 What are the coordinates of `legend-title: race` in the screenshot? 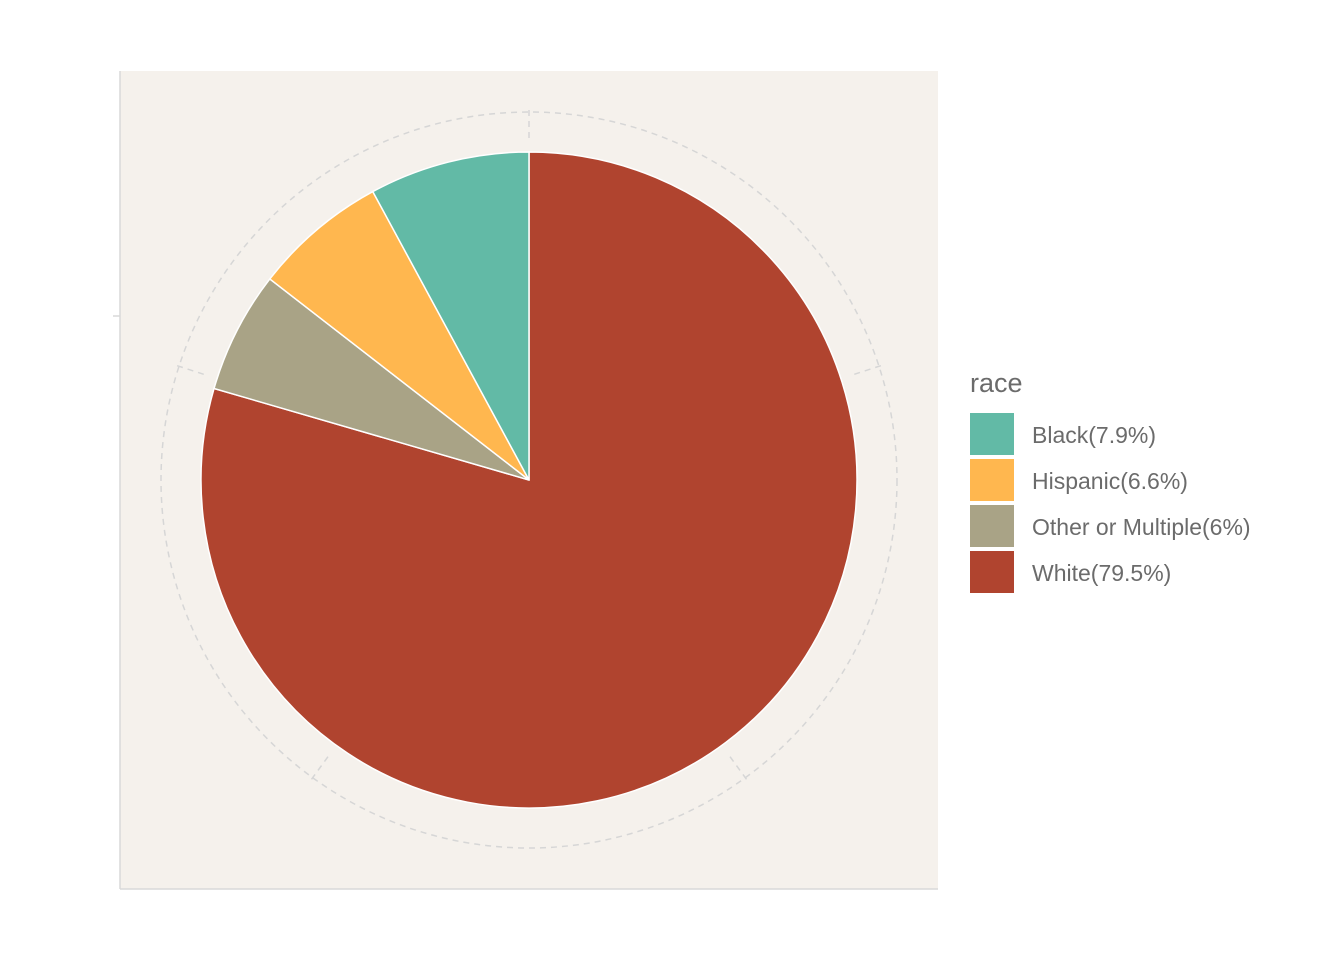 It's located at (996, 383).